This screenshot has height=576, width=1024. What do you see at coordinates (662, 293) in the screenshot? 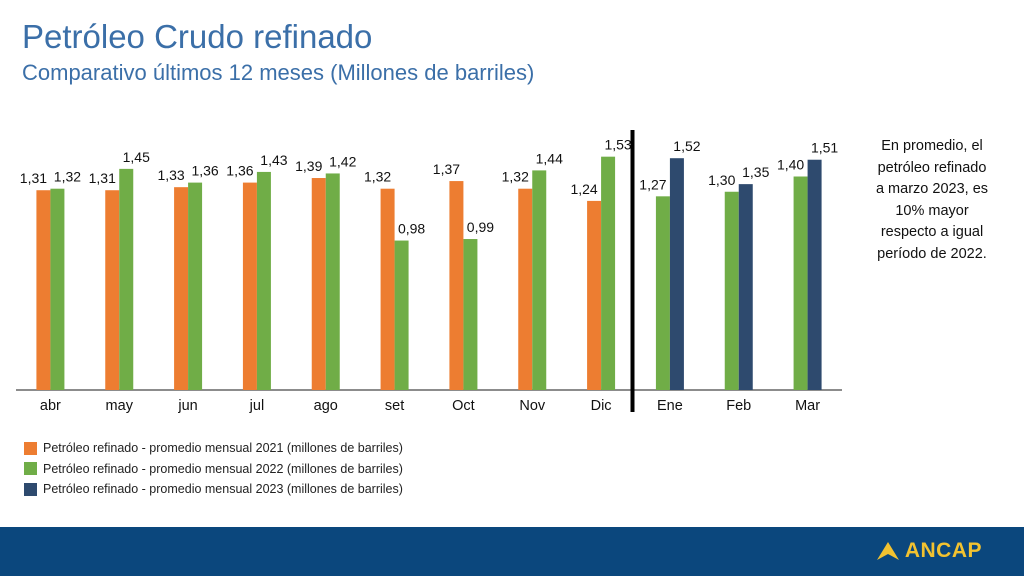
I see `bar-Ene-s1` at bounding box center [662, 293].